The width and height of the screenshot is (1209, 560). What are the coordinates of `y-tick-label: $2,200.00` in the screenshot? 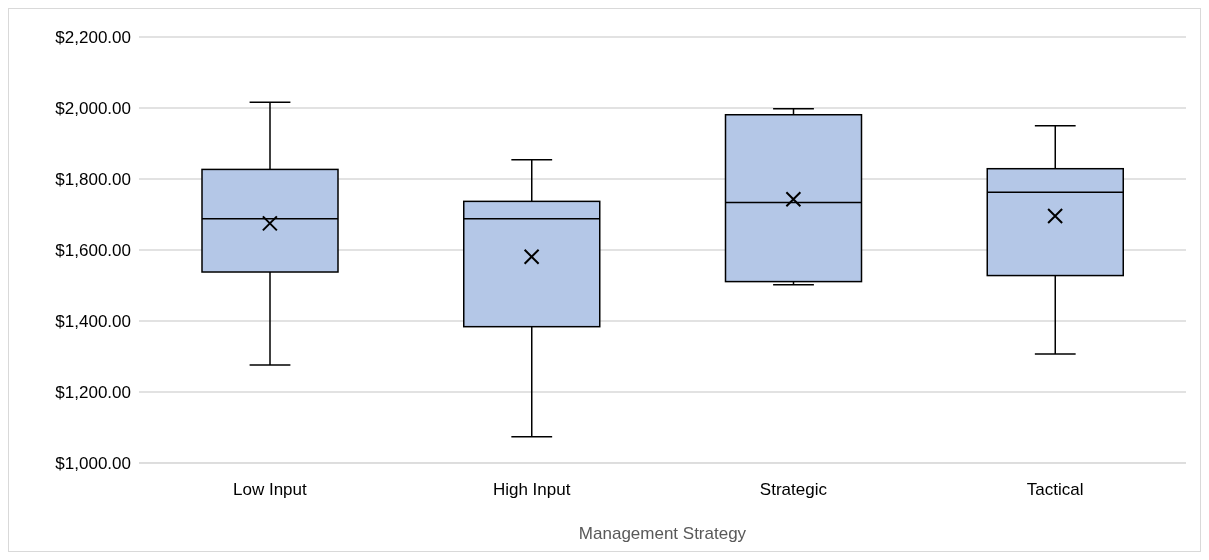 It's located at (93, 38).